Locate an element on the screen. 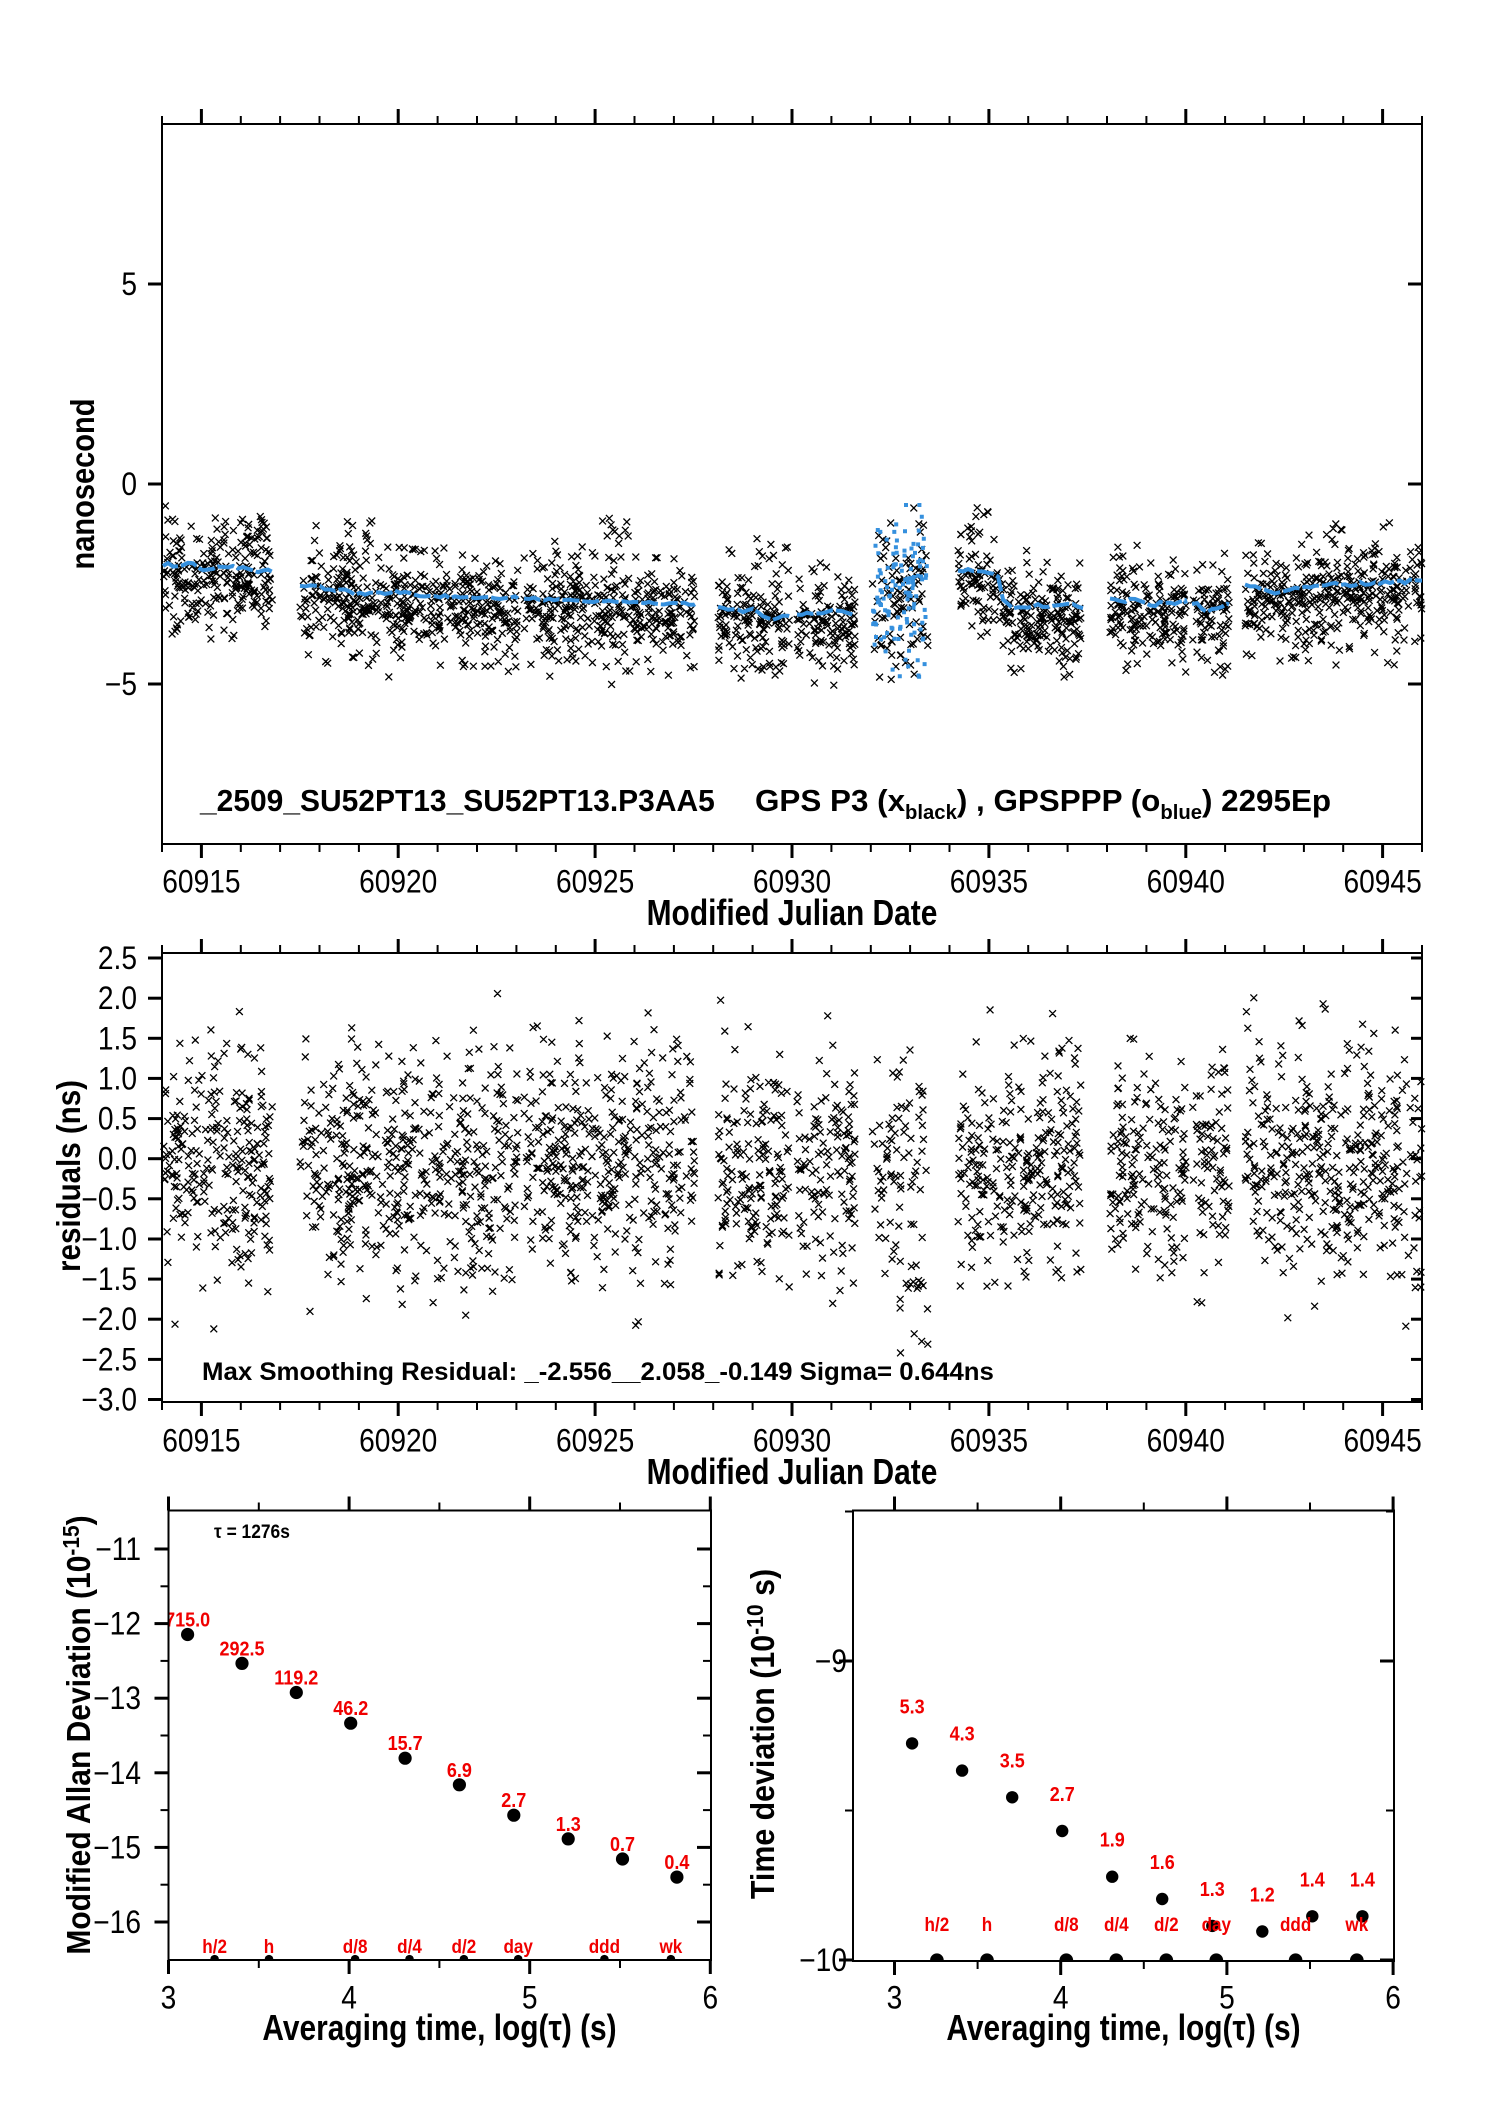  svg-text: 0.0 is located at coordinates (117, 1159).